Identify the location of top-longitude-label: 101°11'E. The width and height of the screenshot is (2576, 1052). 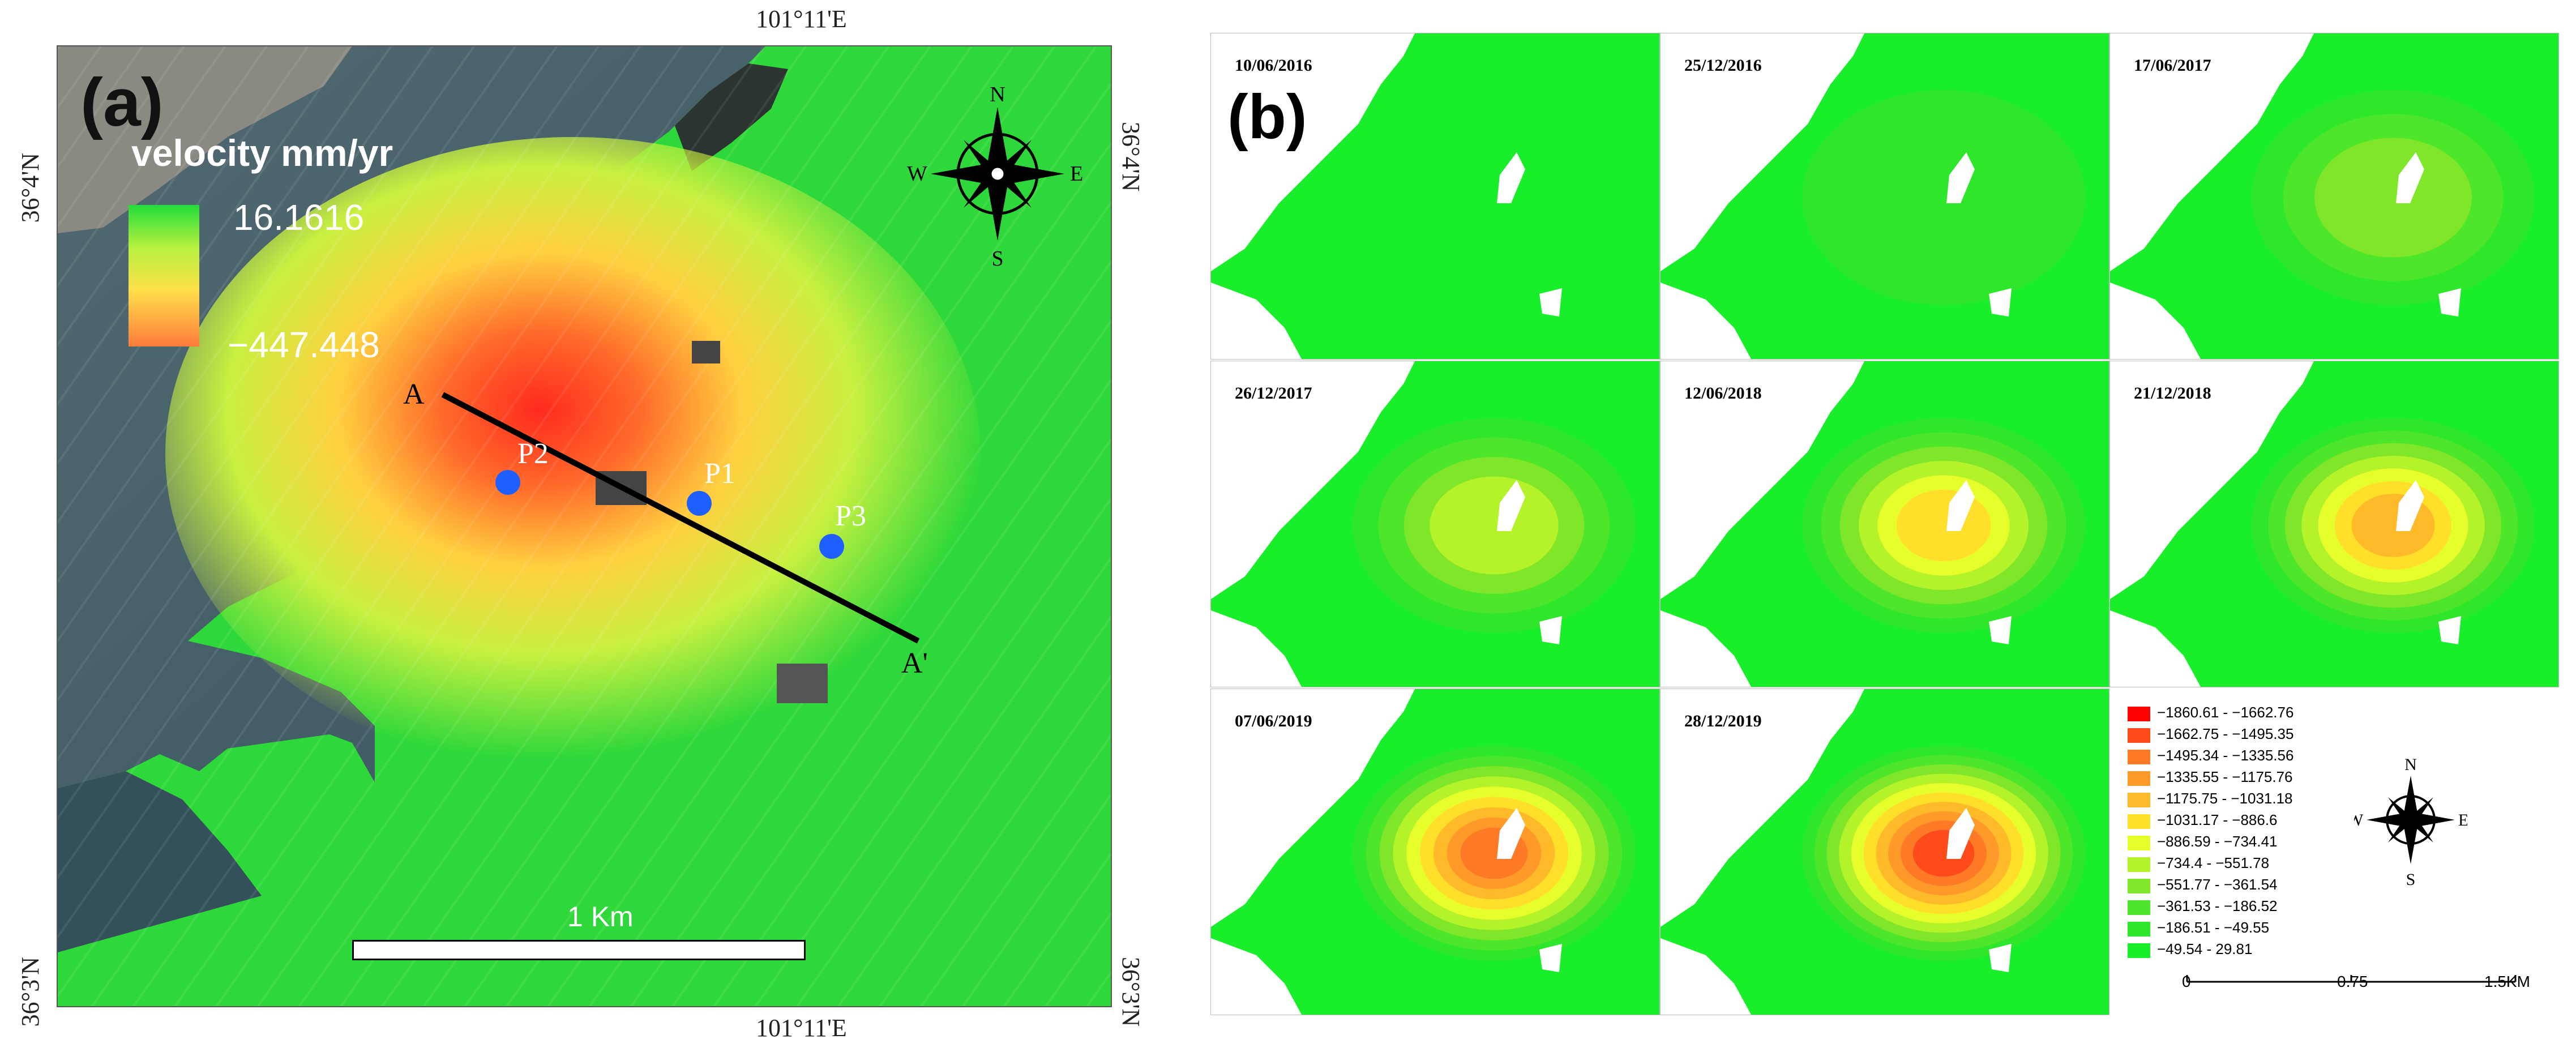
(801, 19).